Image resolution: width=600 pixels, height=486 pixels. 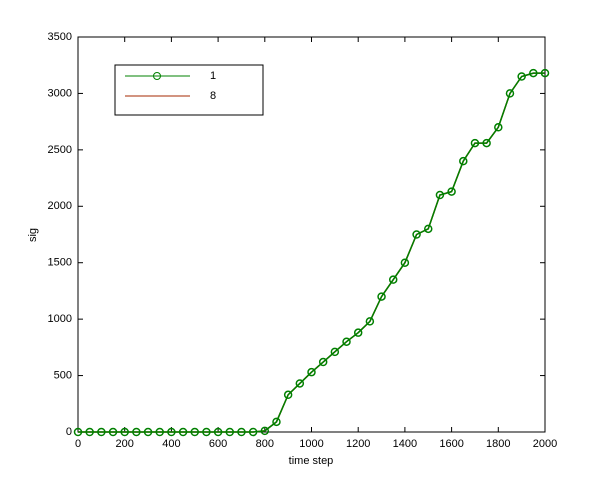 I want to click on y-tick-label: 1000, so click(x=60, y=319).